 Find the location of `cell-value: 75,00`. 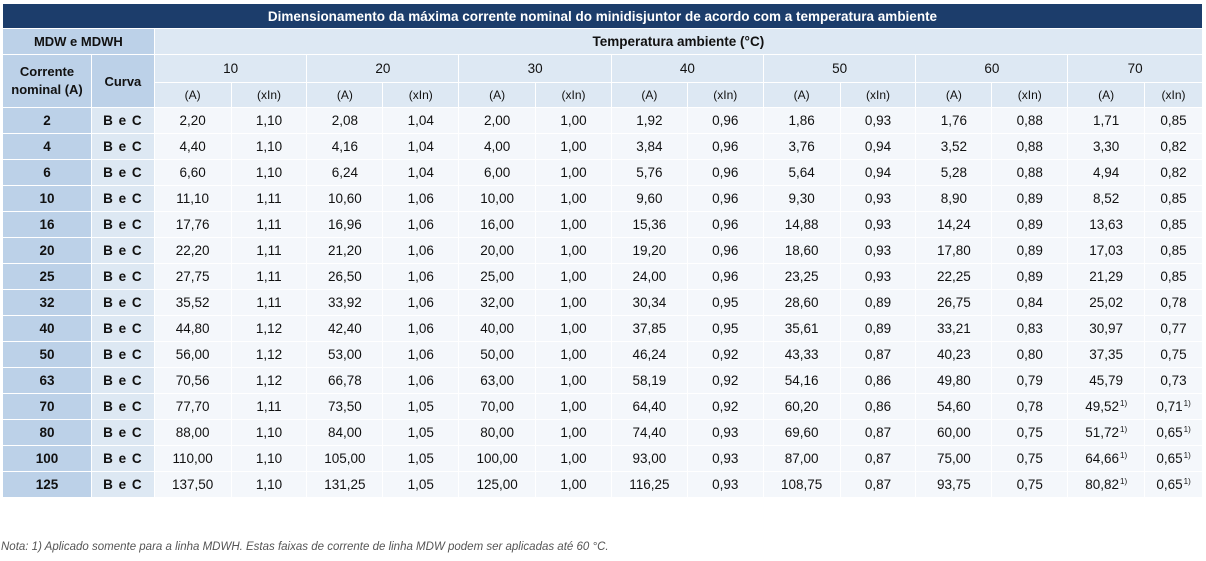

cell-value: 75,00 is located at coordinates (954, 458).